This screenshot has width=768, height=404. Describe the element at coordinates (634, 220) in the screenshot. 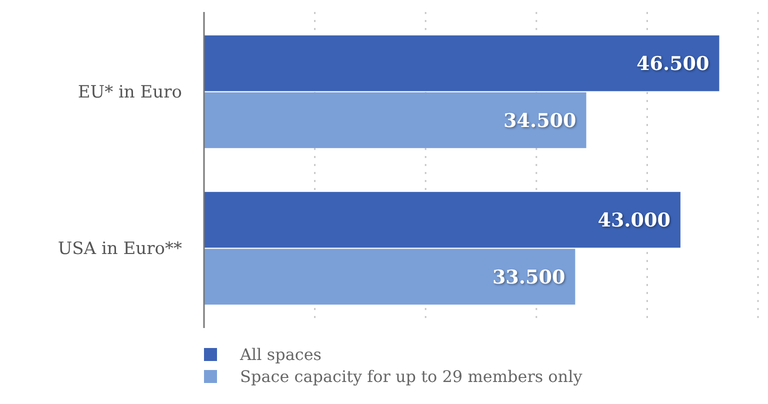

I see `data-label: 43.000` at that location.